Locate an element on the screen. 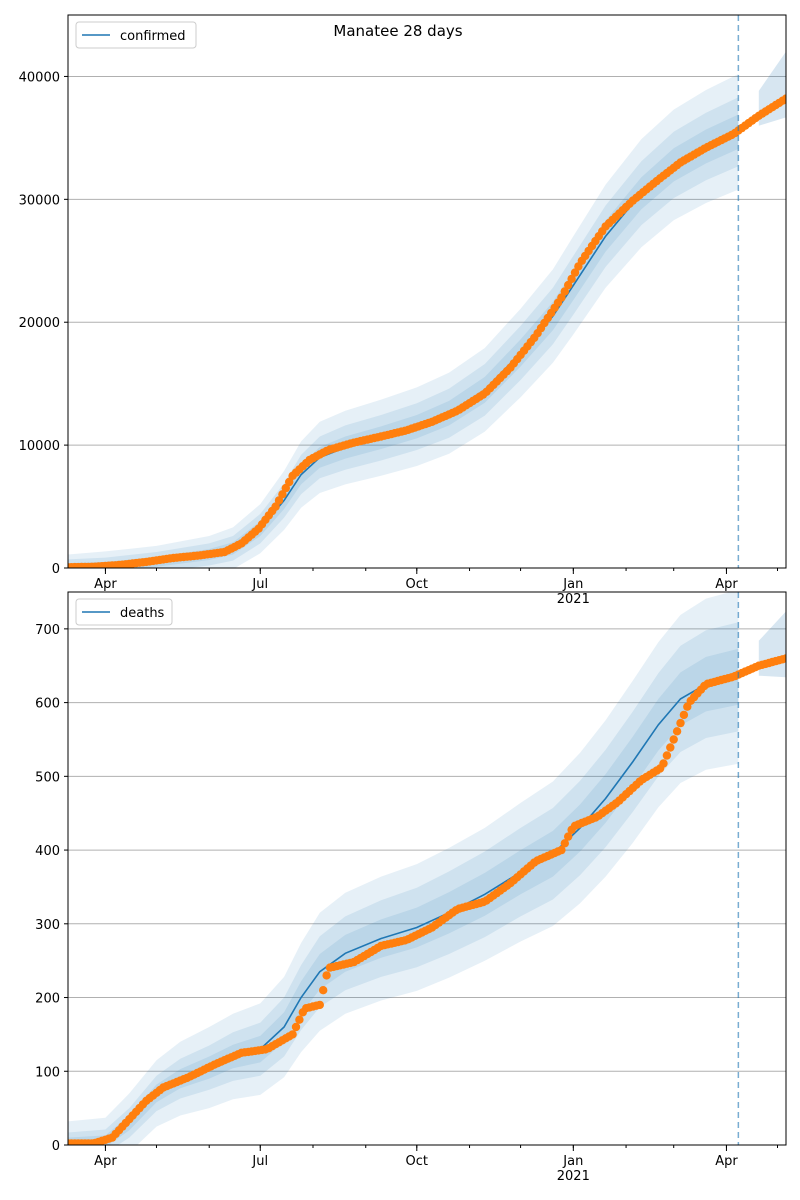 Image resolution: width=800 pixels, height=1200 pixels. y-tick-label: 500 is located at coordinates (47, 777).